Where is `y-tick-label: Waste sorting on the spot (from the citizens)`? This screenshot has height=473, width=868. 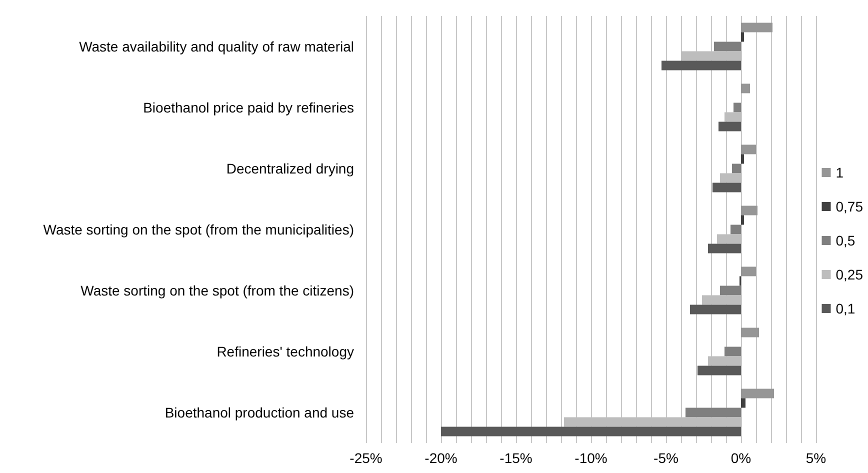 y-tick-label: Waste sorting on the spot (from the citizens) is located at coordinates (217, 290).